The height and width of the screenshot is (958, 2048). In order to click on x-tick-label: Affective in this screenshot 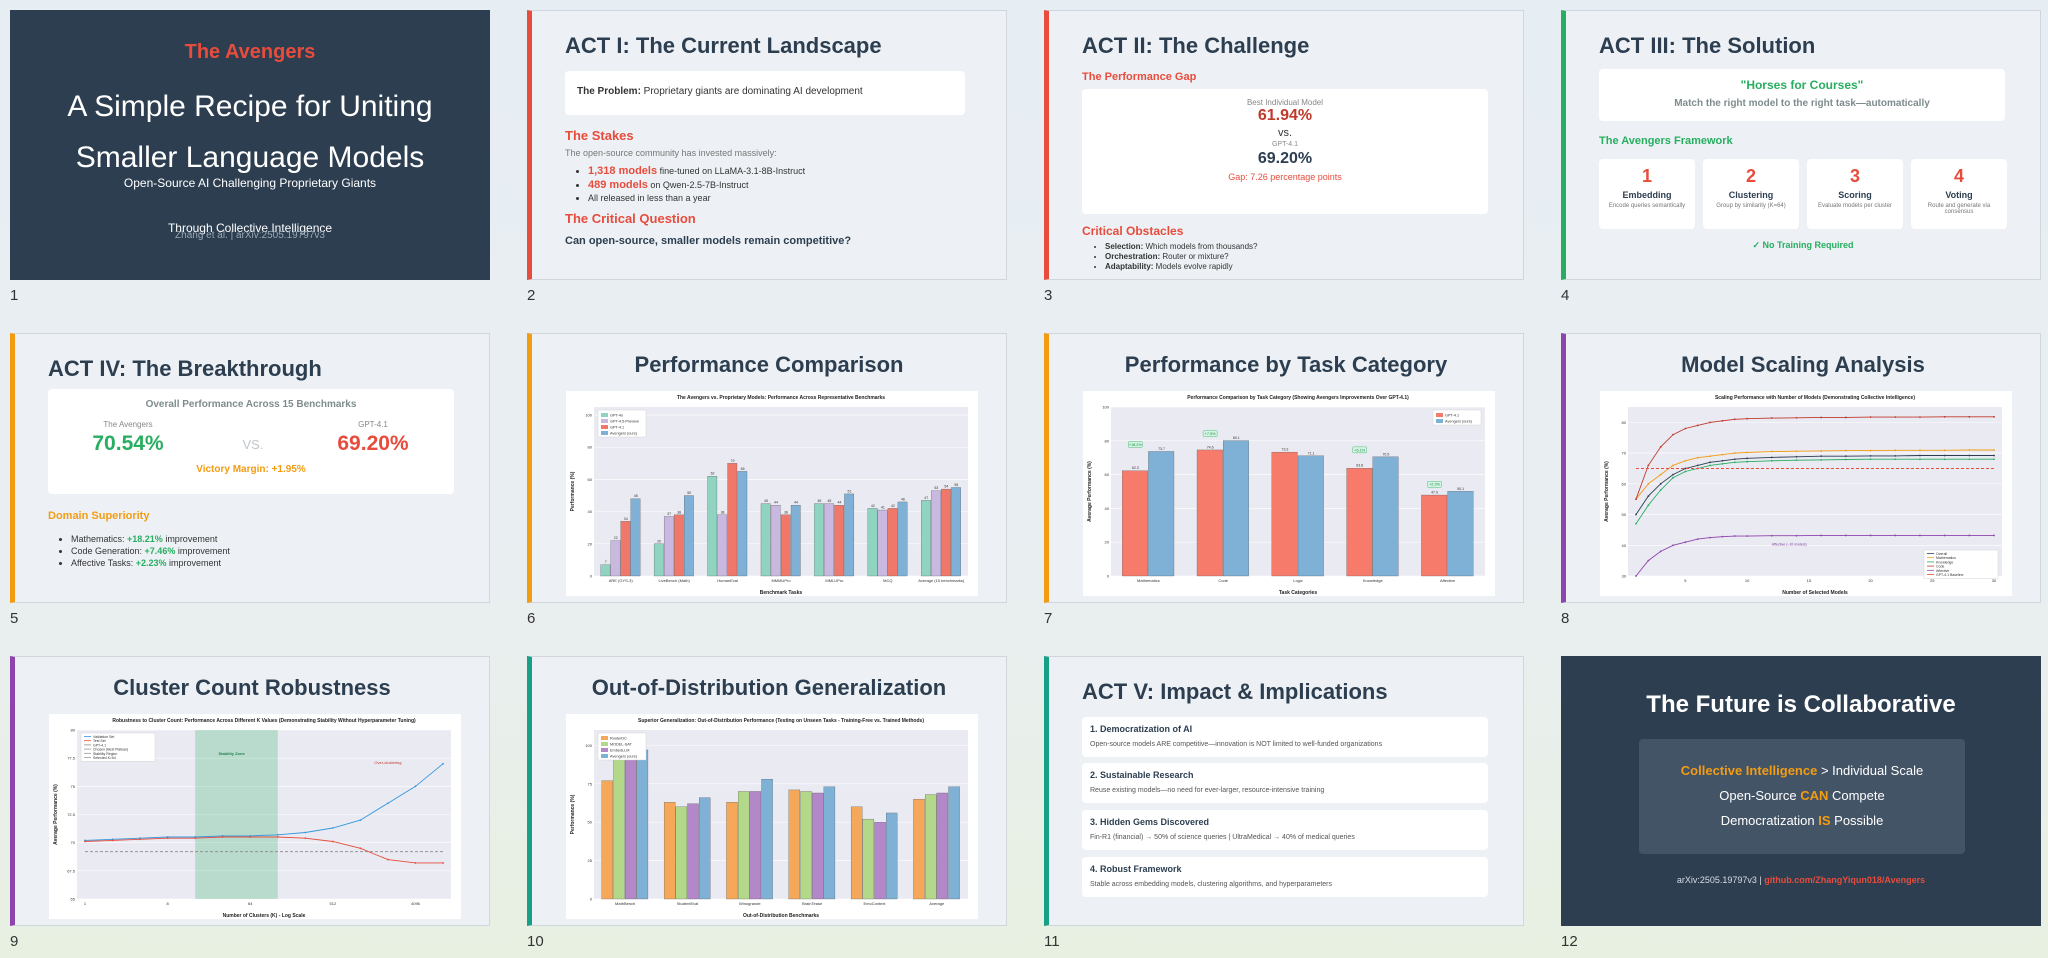, I will do `click(1448, 580)`.